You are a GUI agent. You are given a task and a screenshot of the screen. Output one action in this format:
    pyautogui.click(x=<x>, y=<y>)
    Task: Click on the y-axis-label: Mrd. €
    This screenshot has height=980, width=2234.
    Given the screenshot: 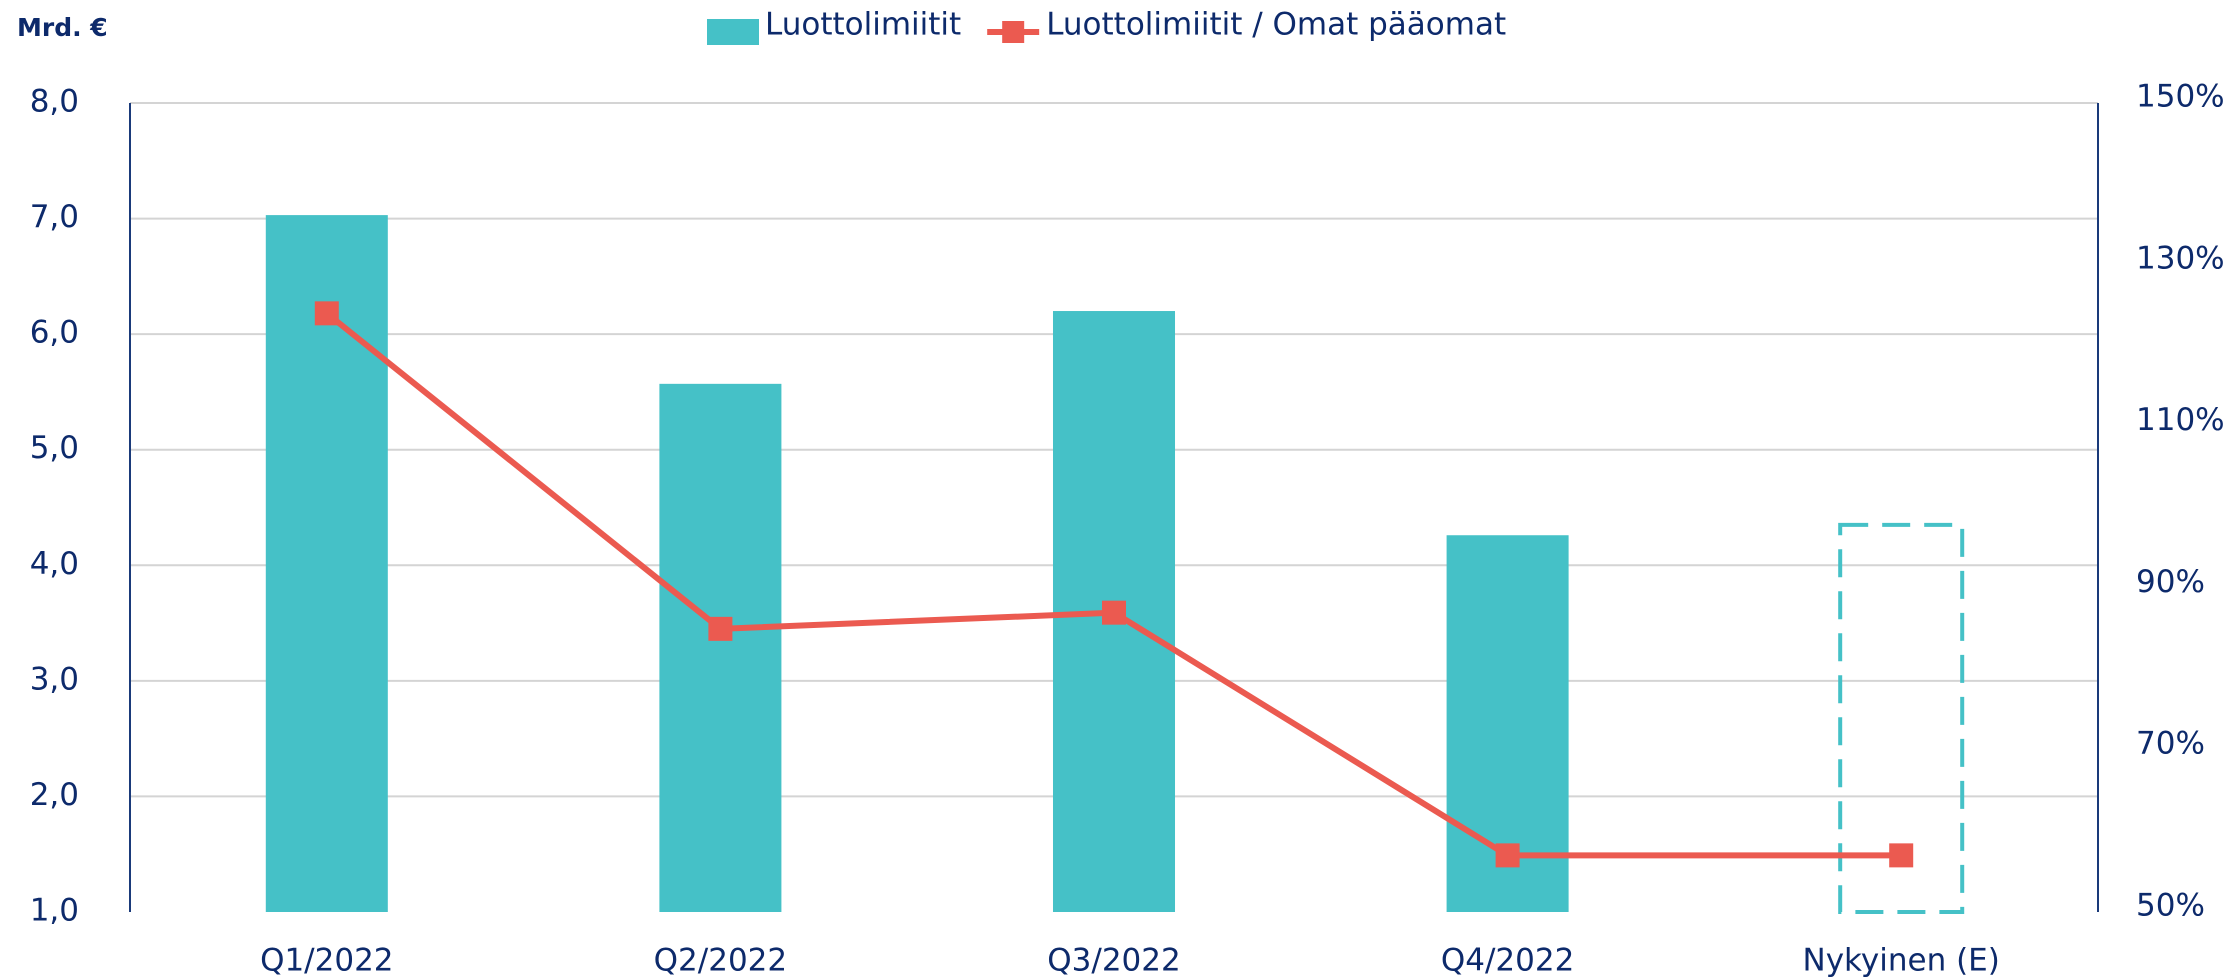 What is the action you would take?
    pyautogui.click(x=62, y=27)
    